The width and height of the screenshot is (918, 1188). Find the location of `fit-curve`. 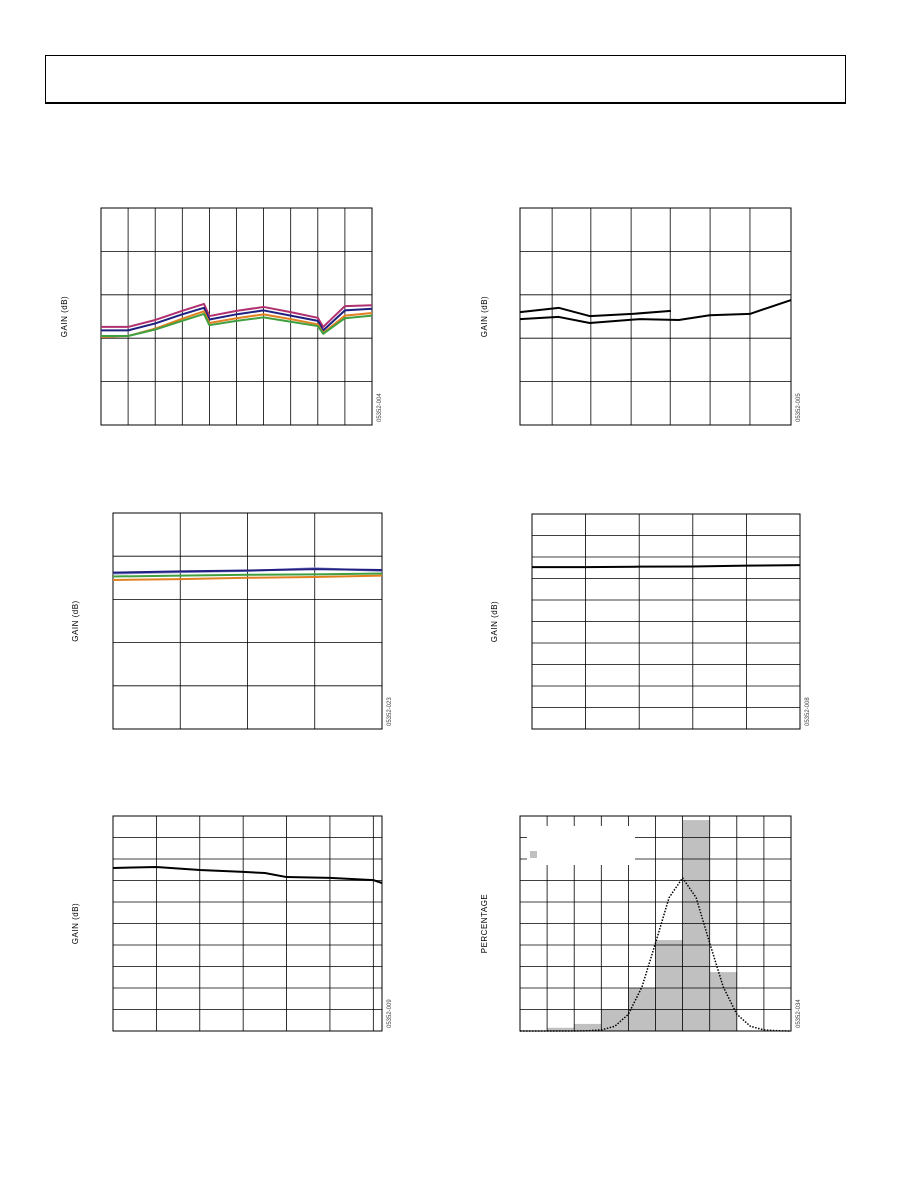

fit-curve is located at coordinates (656, 954).